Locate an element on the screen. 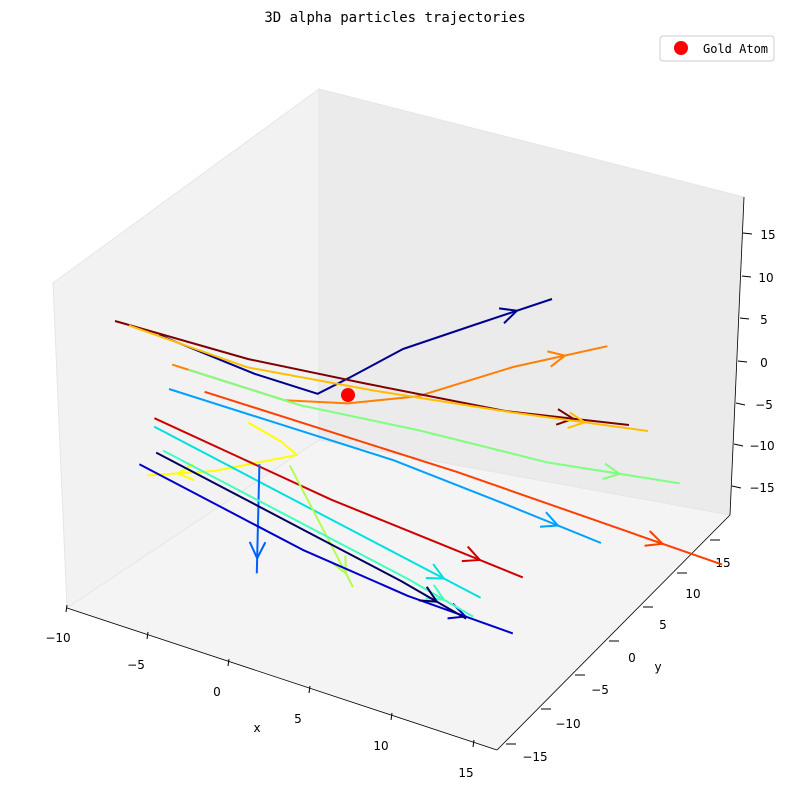 This screenshot has width=790, height=810. y-axis-label: y is located at coordinates (657, 667).